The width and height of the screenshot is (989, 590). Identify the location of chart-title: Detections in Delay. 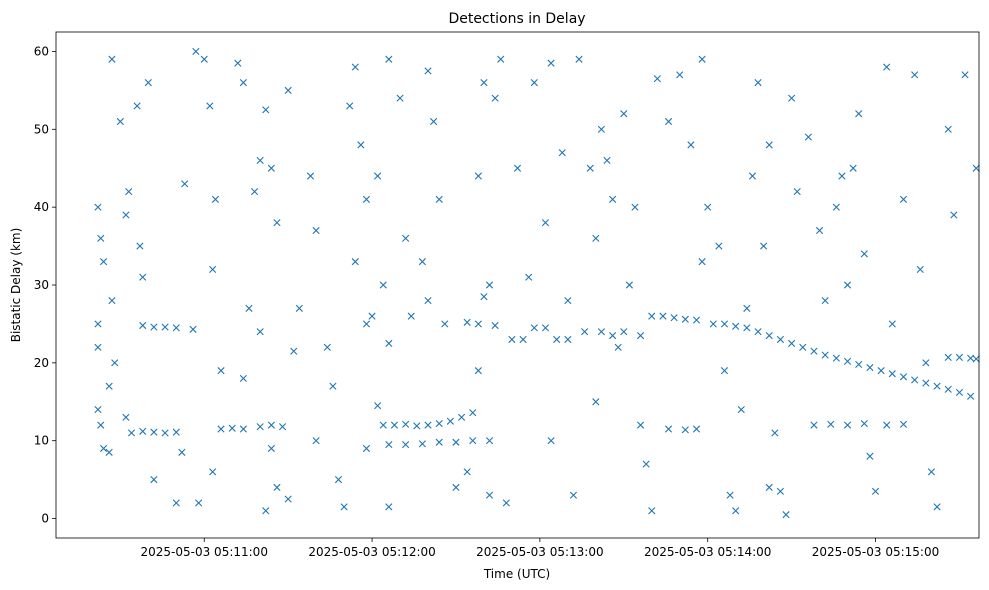
(516, 19).